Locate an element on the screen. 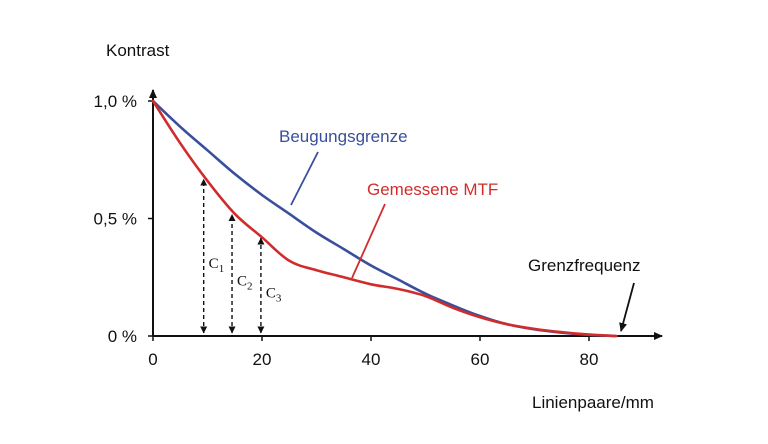  contrast-label-subscript: 3 is located at coordinates (279, 298).